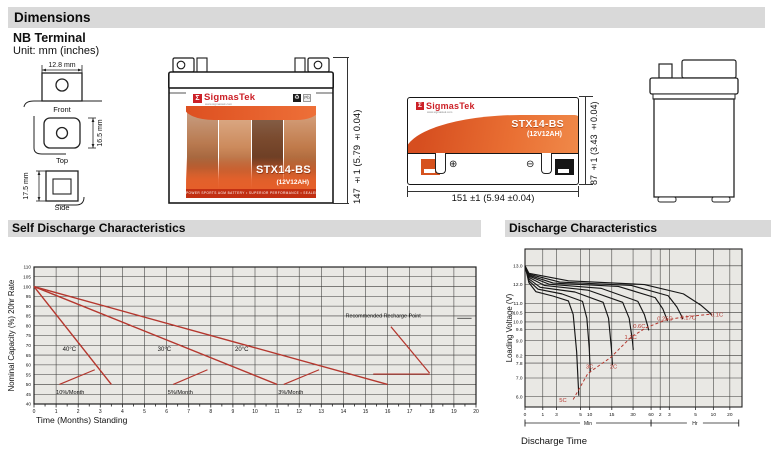 The height and width of the screenshot is (453, 772). What do you see at coordinates (564, 167) in the screenshot?
I see `negative-terminal-marker` at bounding box center [564, 167].